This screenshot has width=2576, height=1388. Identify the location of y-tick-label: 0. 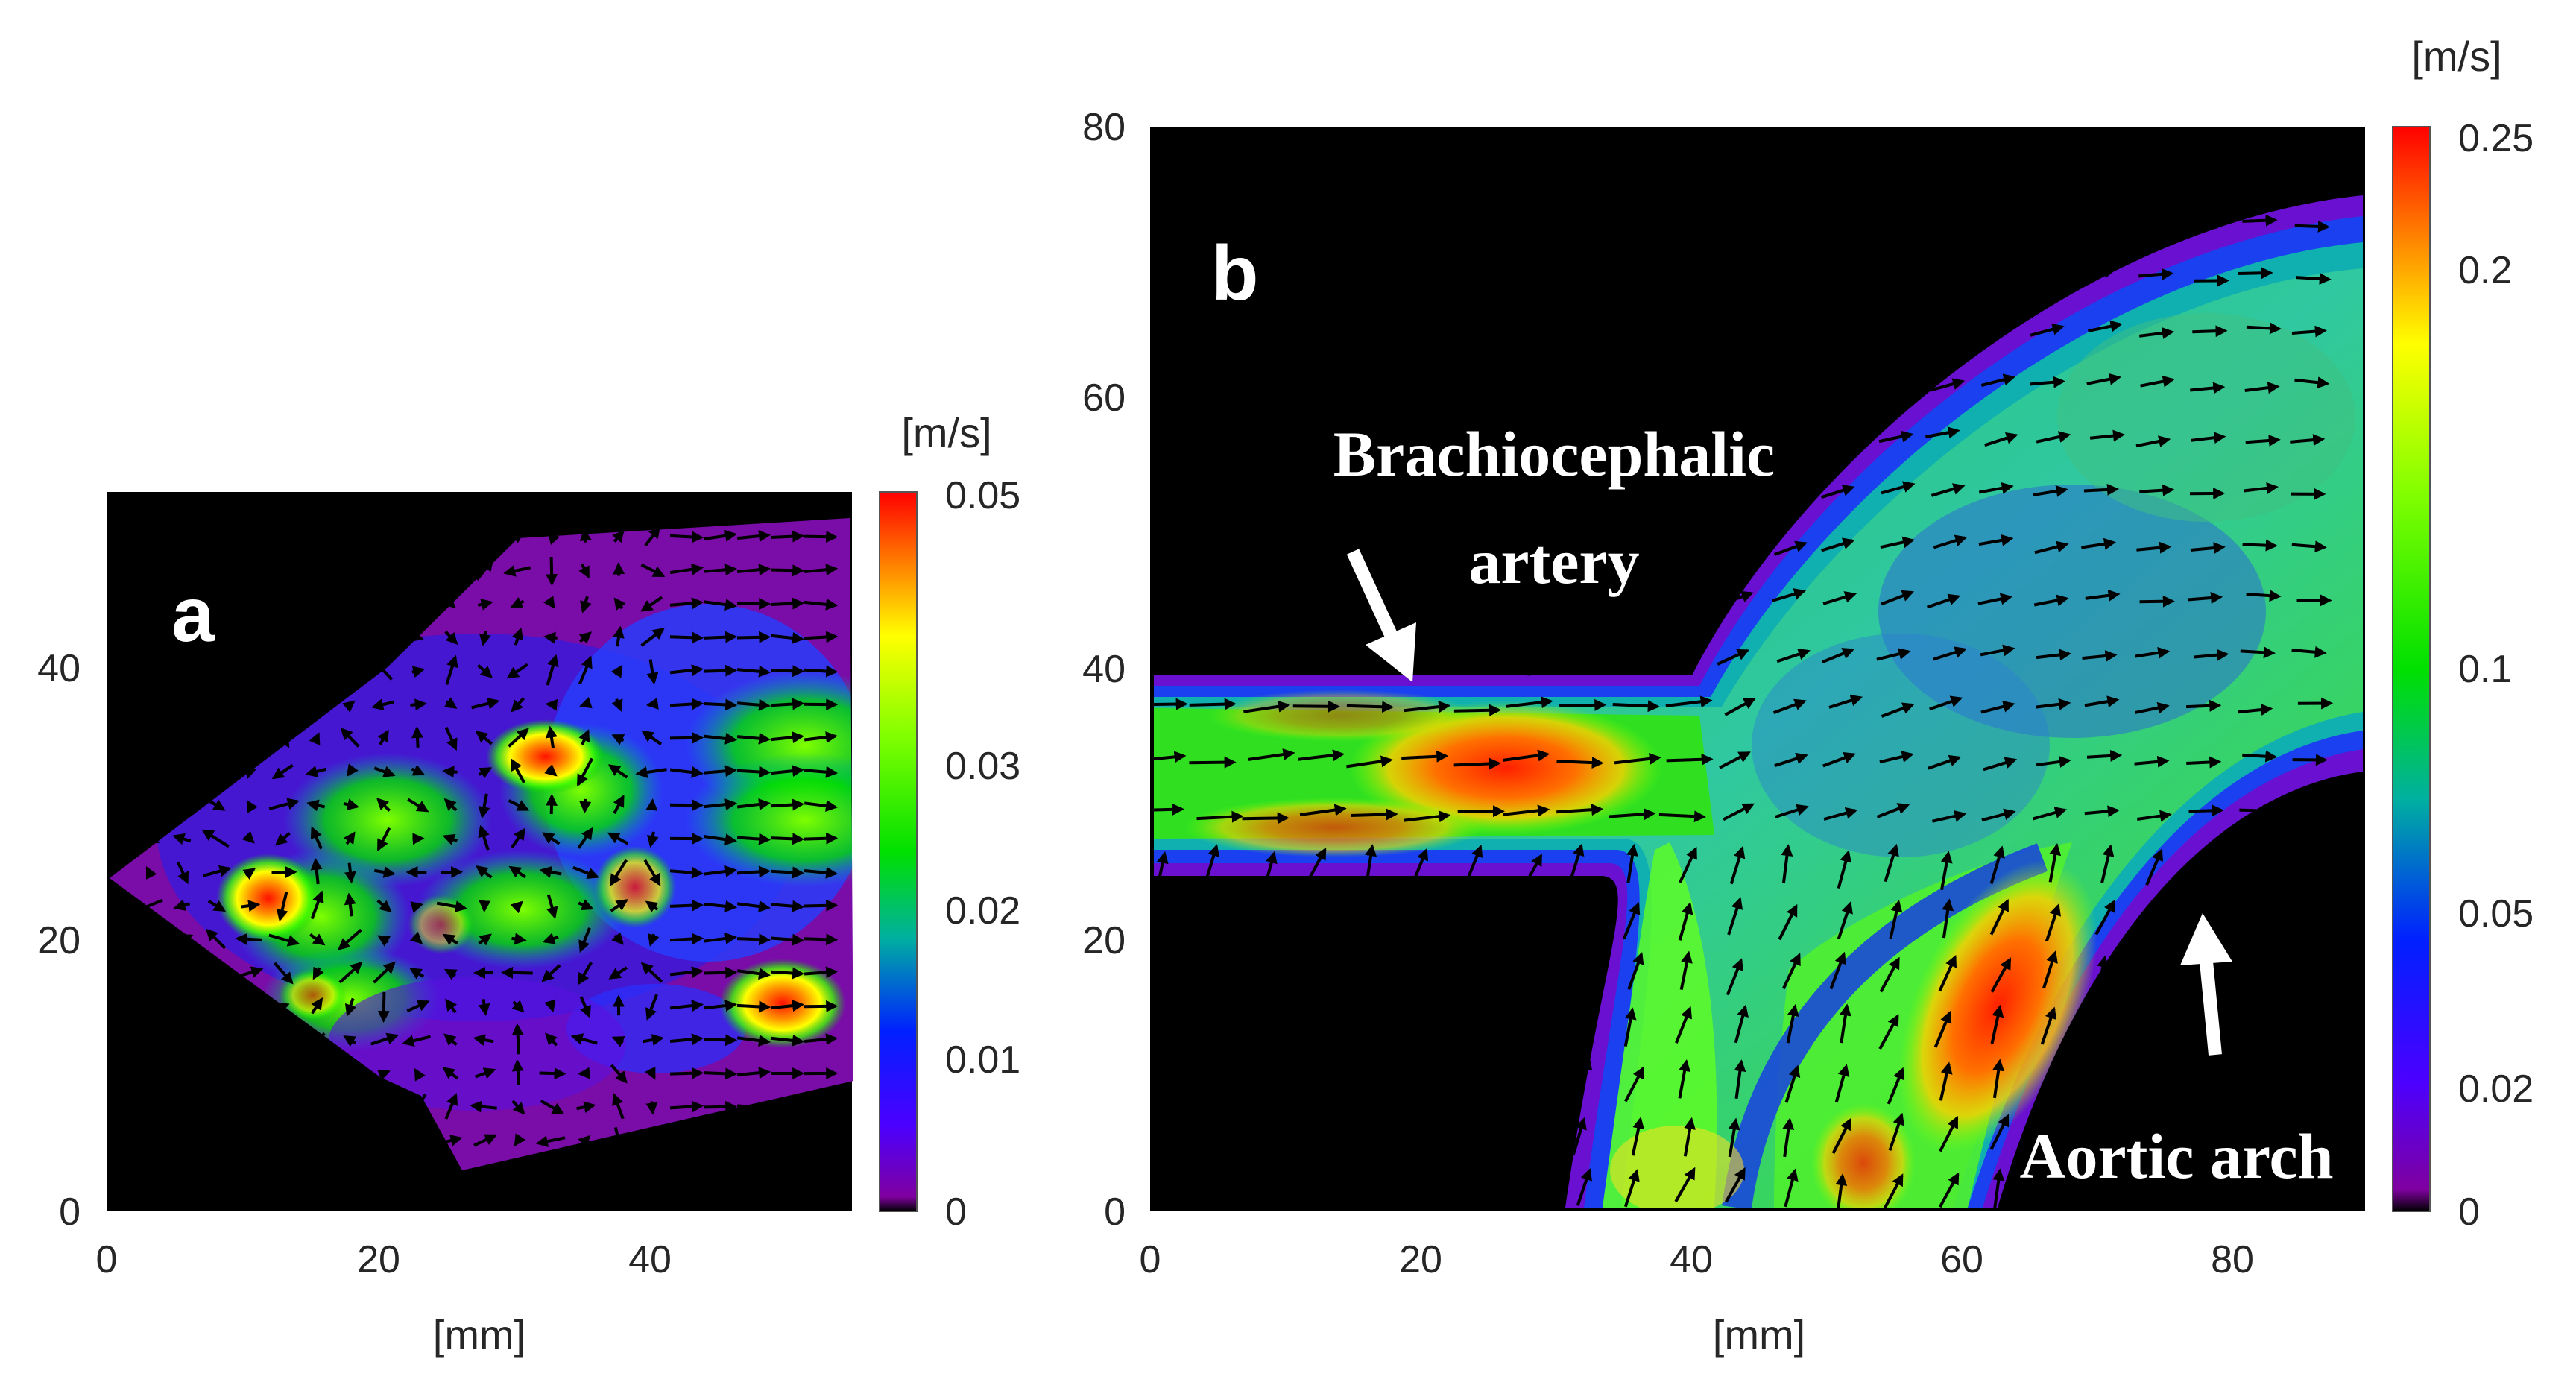
(1115, 1212).